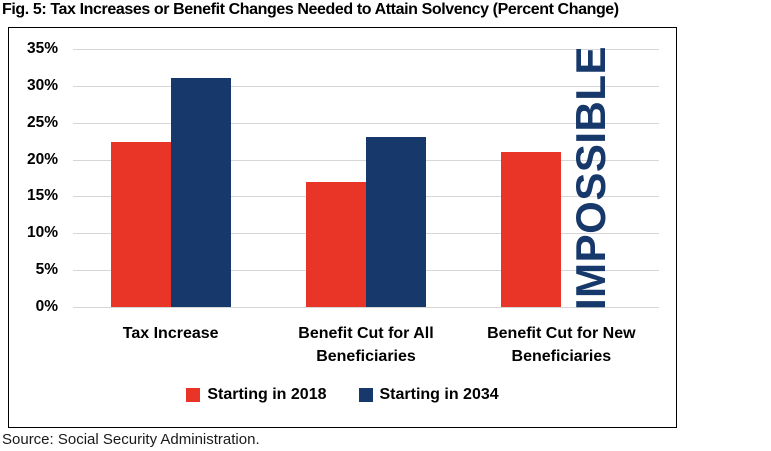  What do you see at coordinates (42, 48) in the screenshot?
I see `y-tick-label: 35%` at bounding box center [42, 48].